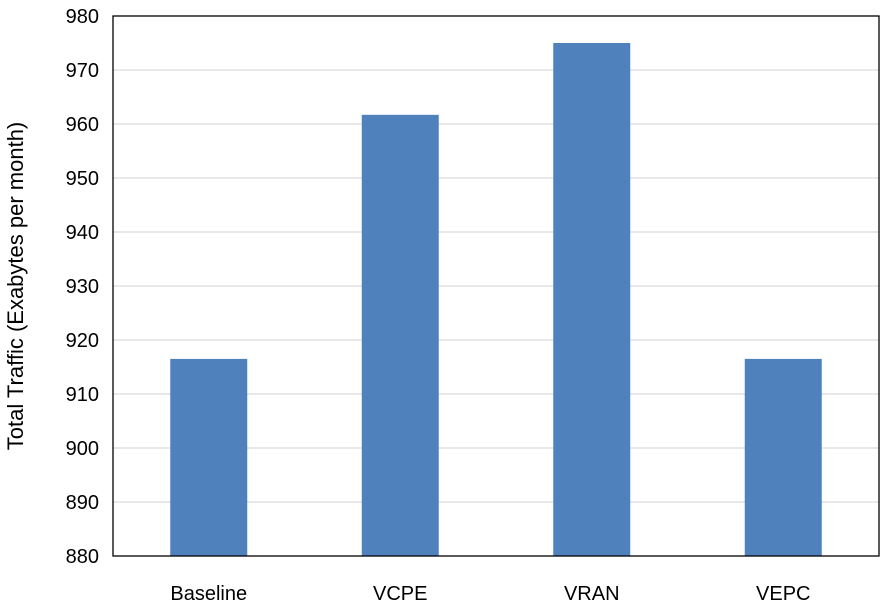  What do you see at coordinates (82, 341) in the screenshot?
I see `y-tick-label: 920` at bounding box center [82, 341].